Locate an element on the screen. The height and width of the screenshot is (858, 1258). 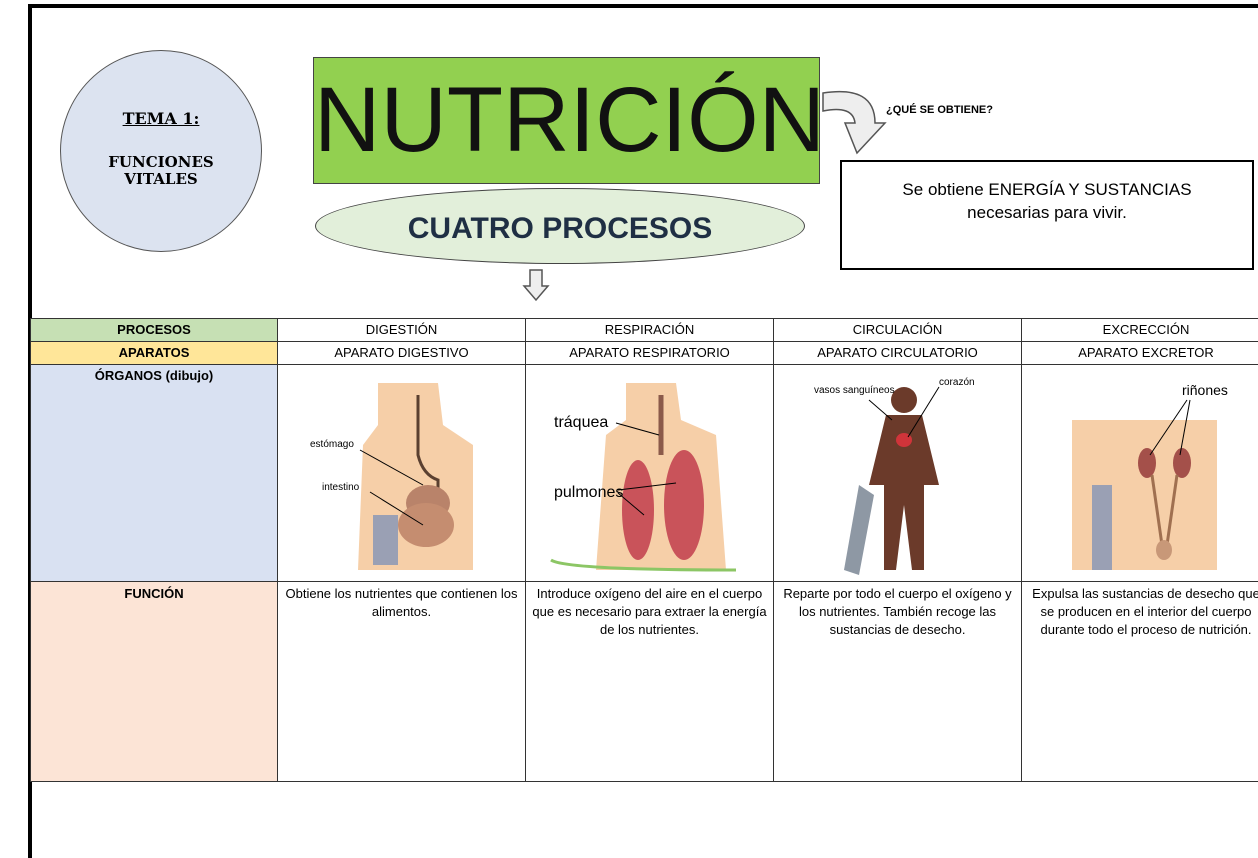
topic-title: TEMA 1: is located at coordinates (161, 118).